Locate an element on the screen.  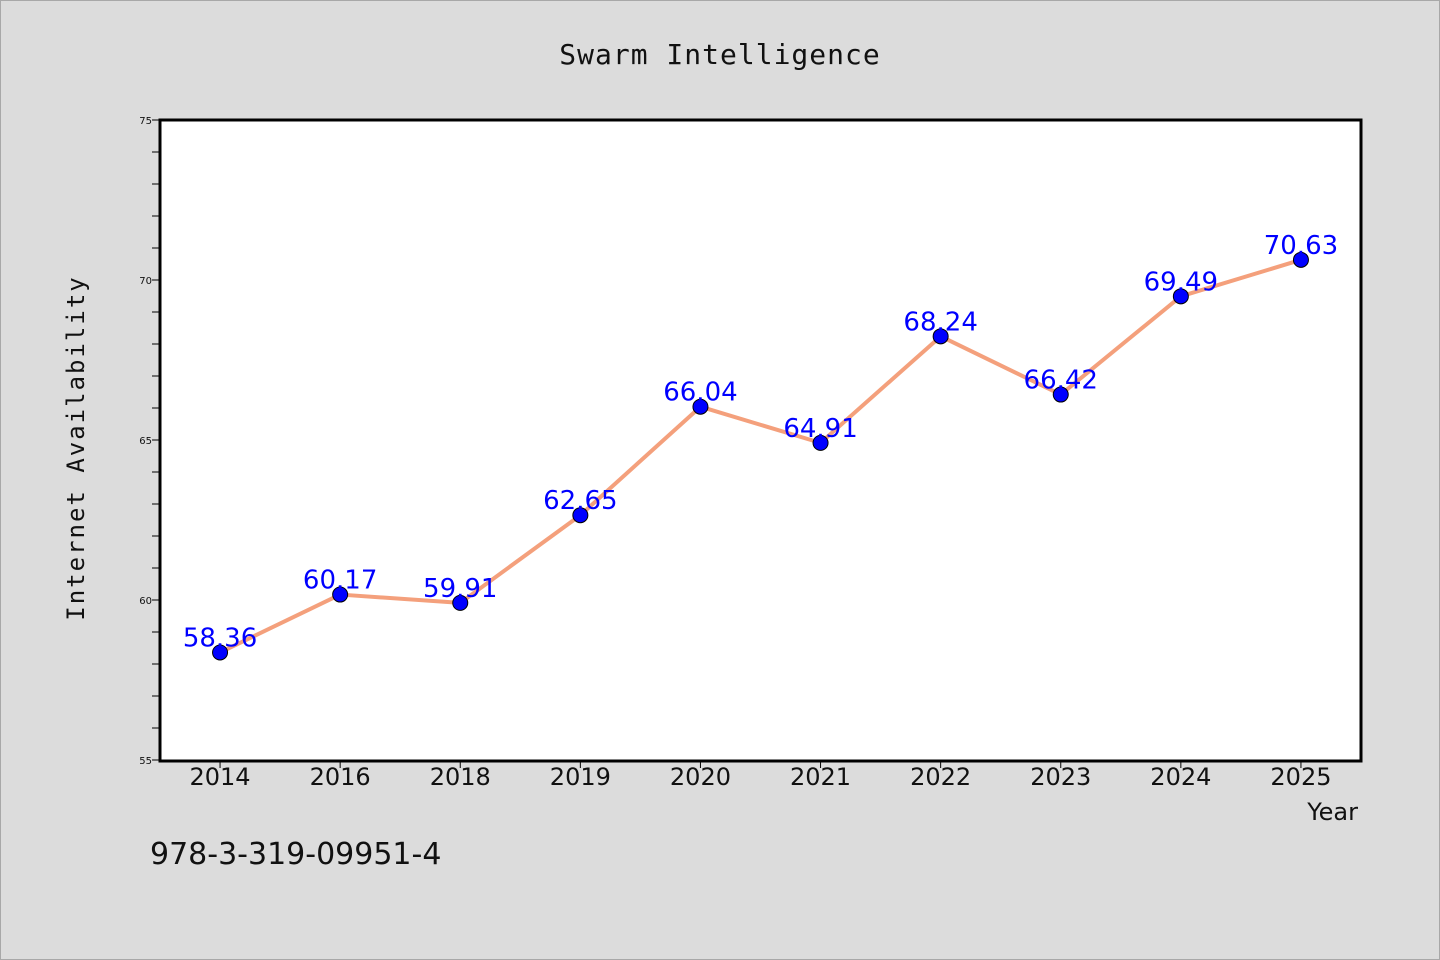
x-tick-label: 2016 is located at coordinates (340, 777).